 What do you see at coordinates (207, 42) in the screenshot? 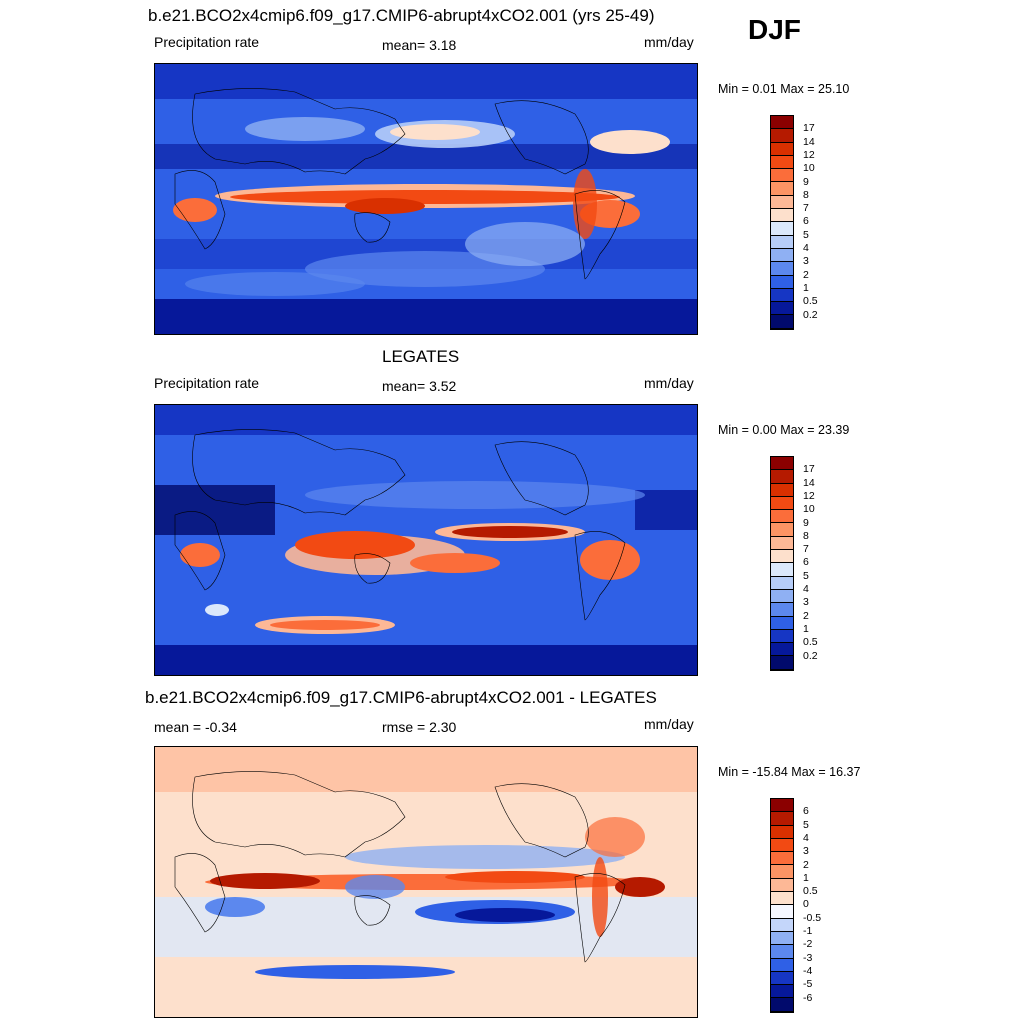
I see `panel1-variable-label: Precipitation rate` at bounding box center [207, 42].